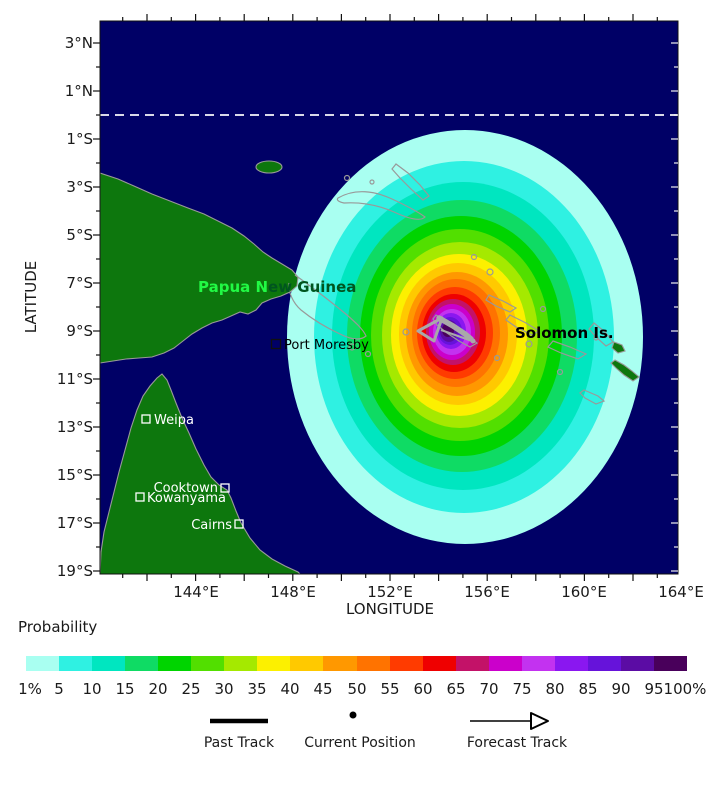 The image size is (720, 785). What do you see at coordinates (57, 627) in the screenshot?
I see `colorbar-title: Probability` at bounding box center [57, 627].